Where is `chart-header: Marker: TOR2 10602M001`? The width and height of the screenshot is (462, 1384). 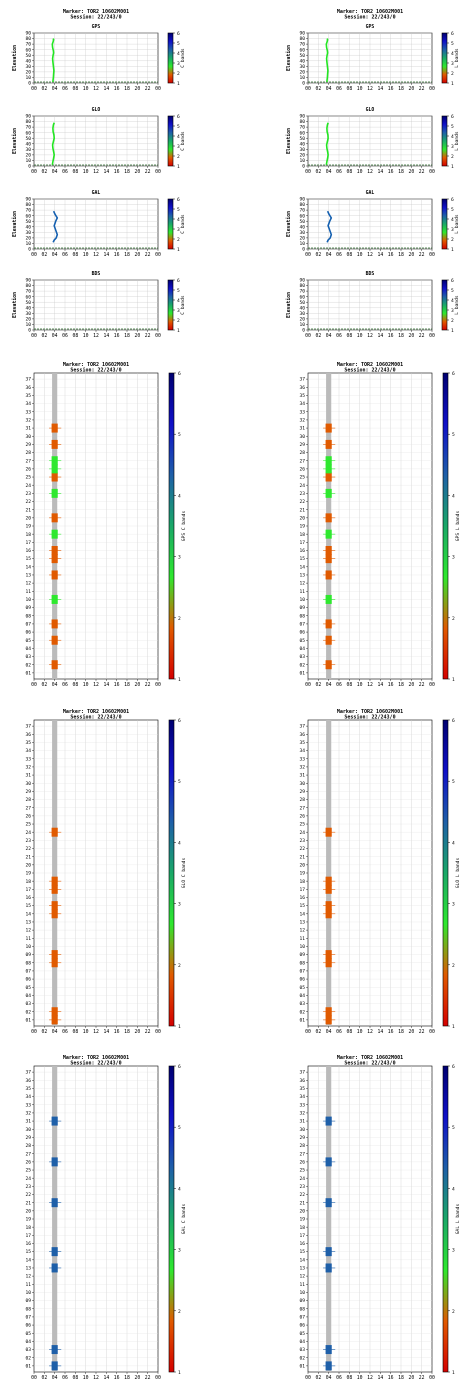
chart-header: Marker: TOR2 10602M001 is located at coordinates (96, 712).